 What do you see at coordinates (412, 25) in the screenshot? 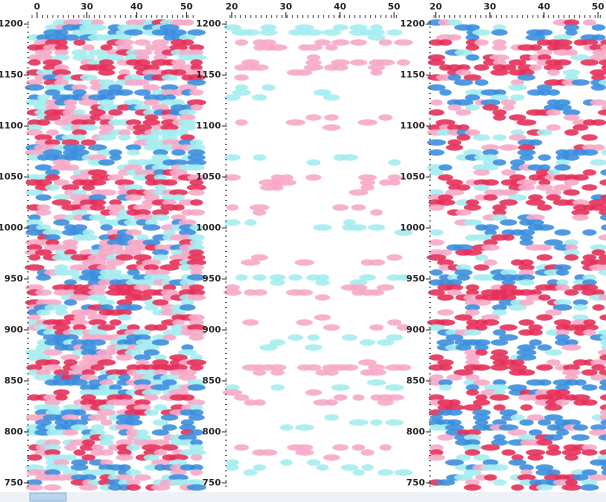
I see `y-tick-label: 1200` at bounding box center [412, 25].